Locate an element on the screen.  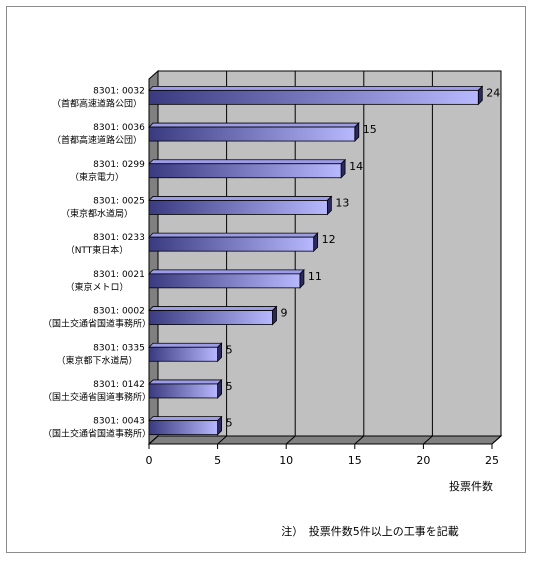
x-tick-label: 25 is located at coordinates (492, 460).